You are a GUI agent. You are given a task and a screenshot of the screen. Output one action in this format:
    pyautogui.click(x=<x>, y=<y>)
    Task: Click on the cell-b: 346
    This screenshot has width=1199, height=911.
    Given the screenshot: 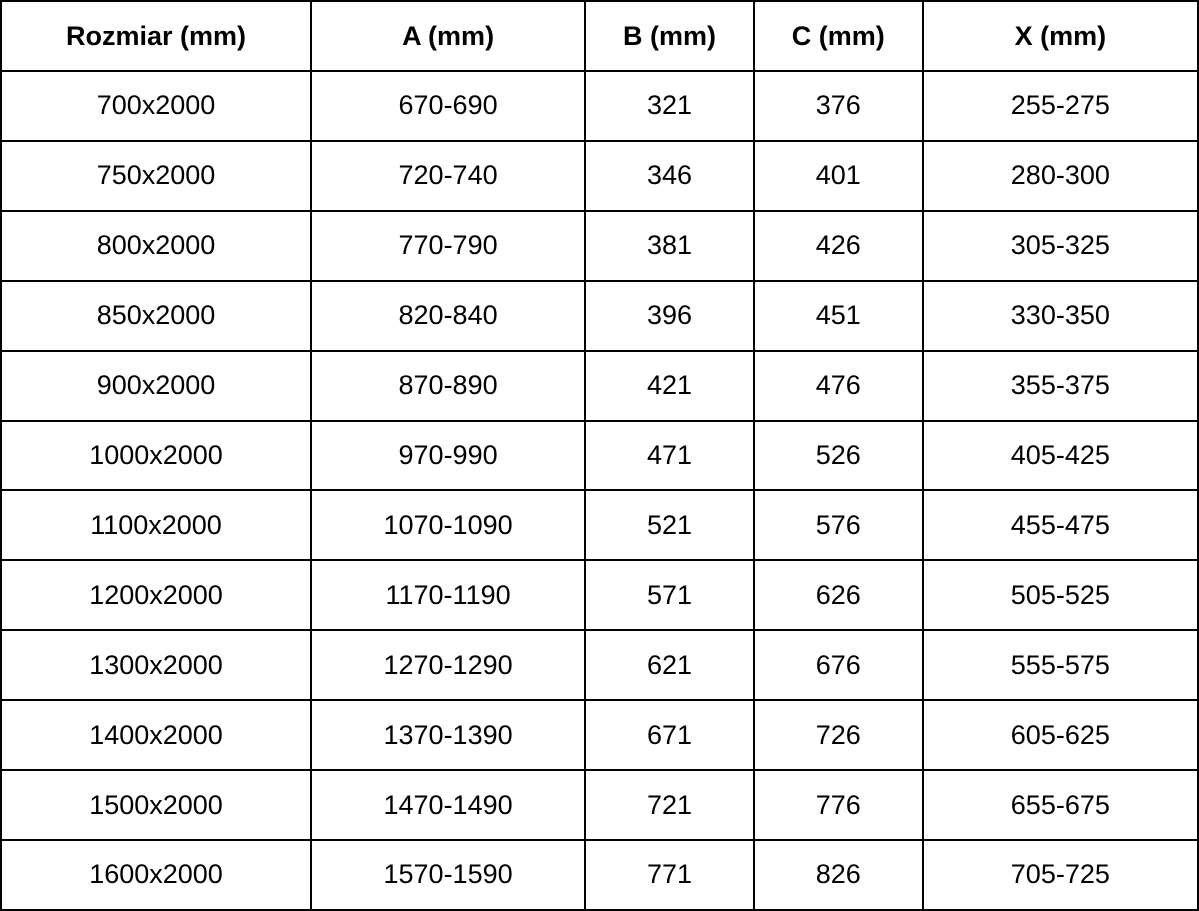 What is the action you would take?
    pyautogui.click(x=669, y=175)
    